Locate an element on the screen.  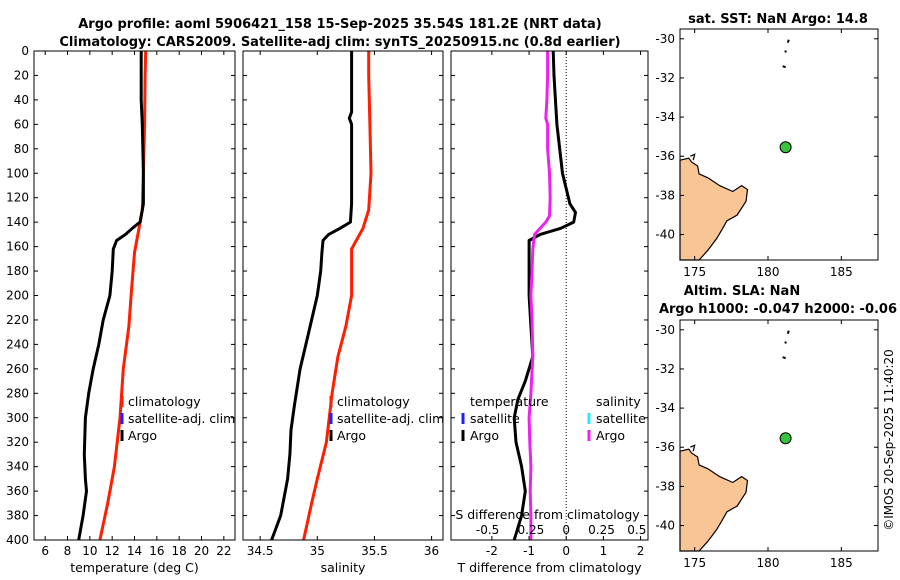
x-tick-label: 14 is located at coordinates (134, 551).